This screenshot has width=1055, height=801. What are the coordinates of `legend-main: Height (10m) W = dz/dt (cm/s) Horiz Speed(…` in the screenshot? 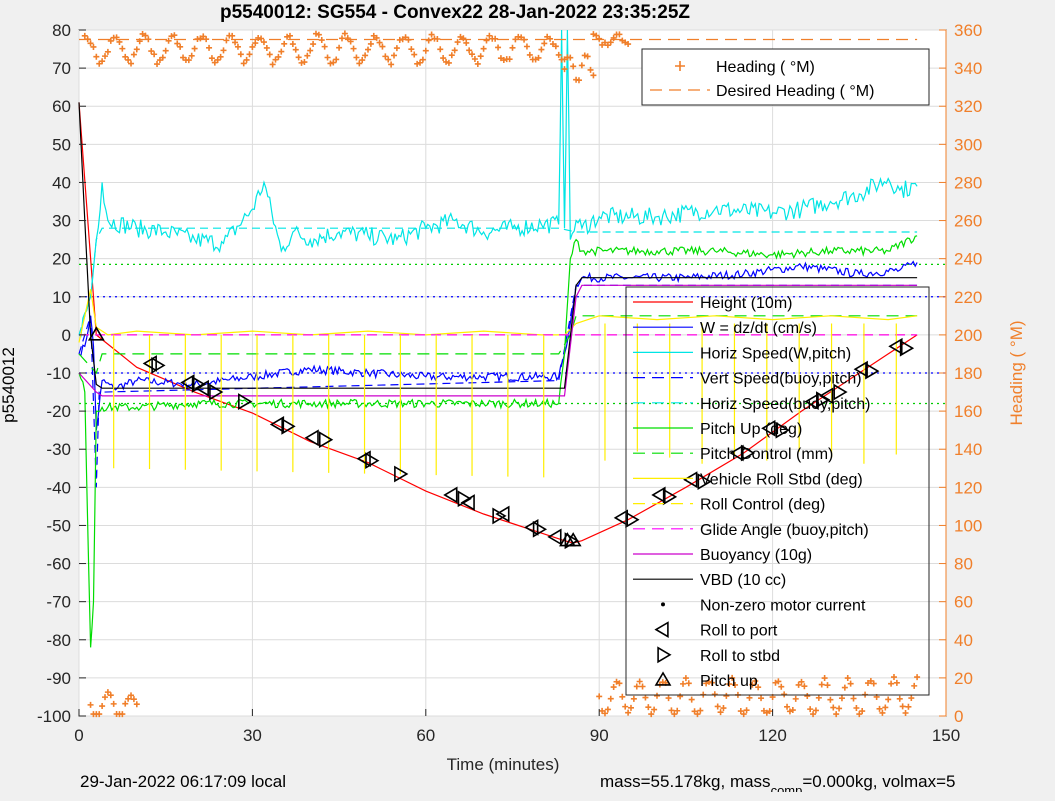 It's located at (777, 491).